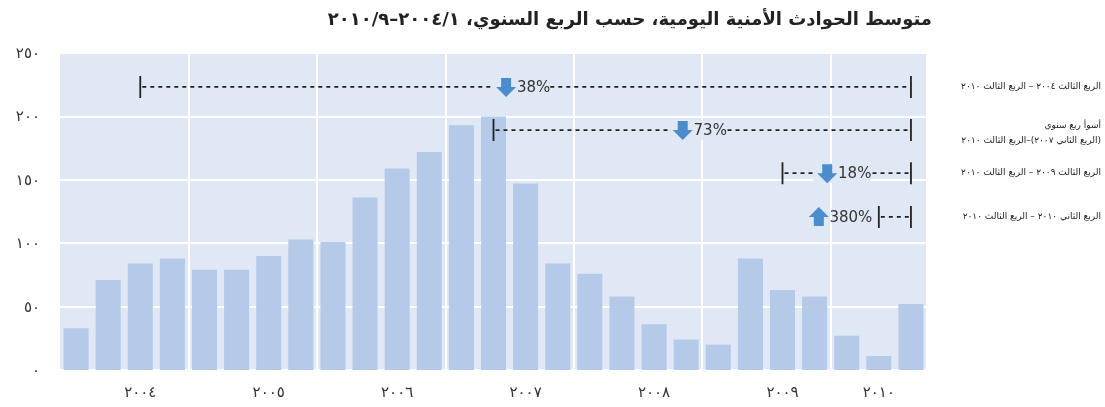 The width and height of the screenshot is (1105, 407). What do you see at coordinates (629, 18) in the screenshot?
I see `chart-title: متوسط الحوادث الأمنية اليومية، حسب الربع السنوي، ٢٠٠٤/١–٢٠١٠/٩` at bounding box center [629, 18].